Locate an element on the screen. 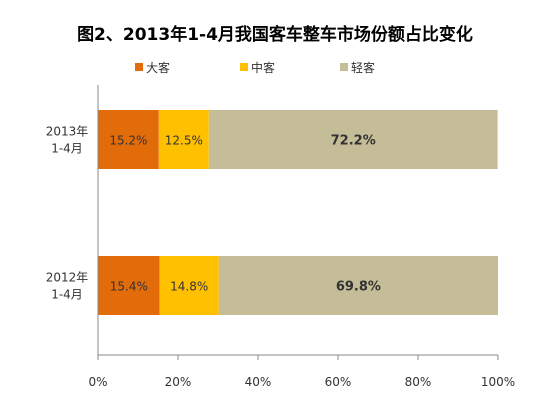 Image resolution: width=550 pixels, height=407 pixels. legend: 大客 中客 轻客 is located at coordinates (255, 67).